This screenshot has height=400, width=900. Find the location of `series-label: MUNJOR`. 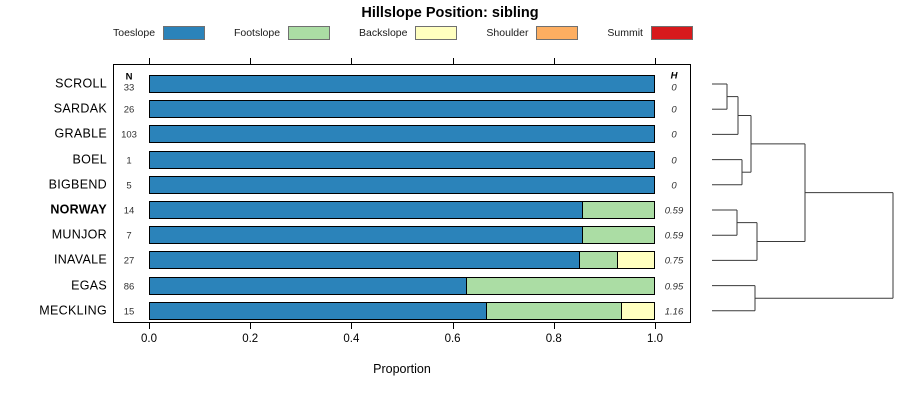

series-label: MUNJOR is located at coordinates (79, 234).